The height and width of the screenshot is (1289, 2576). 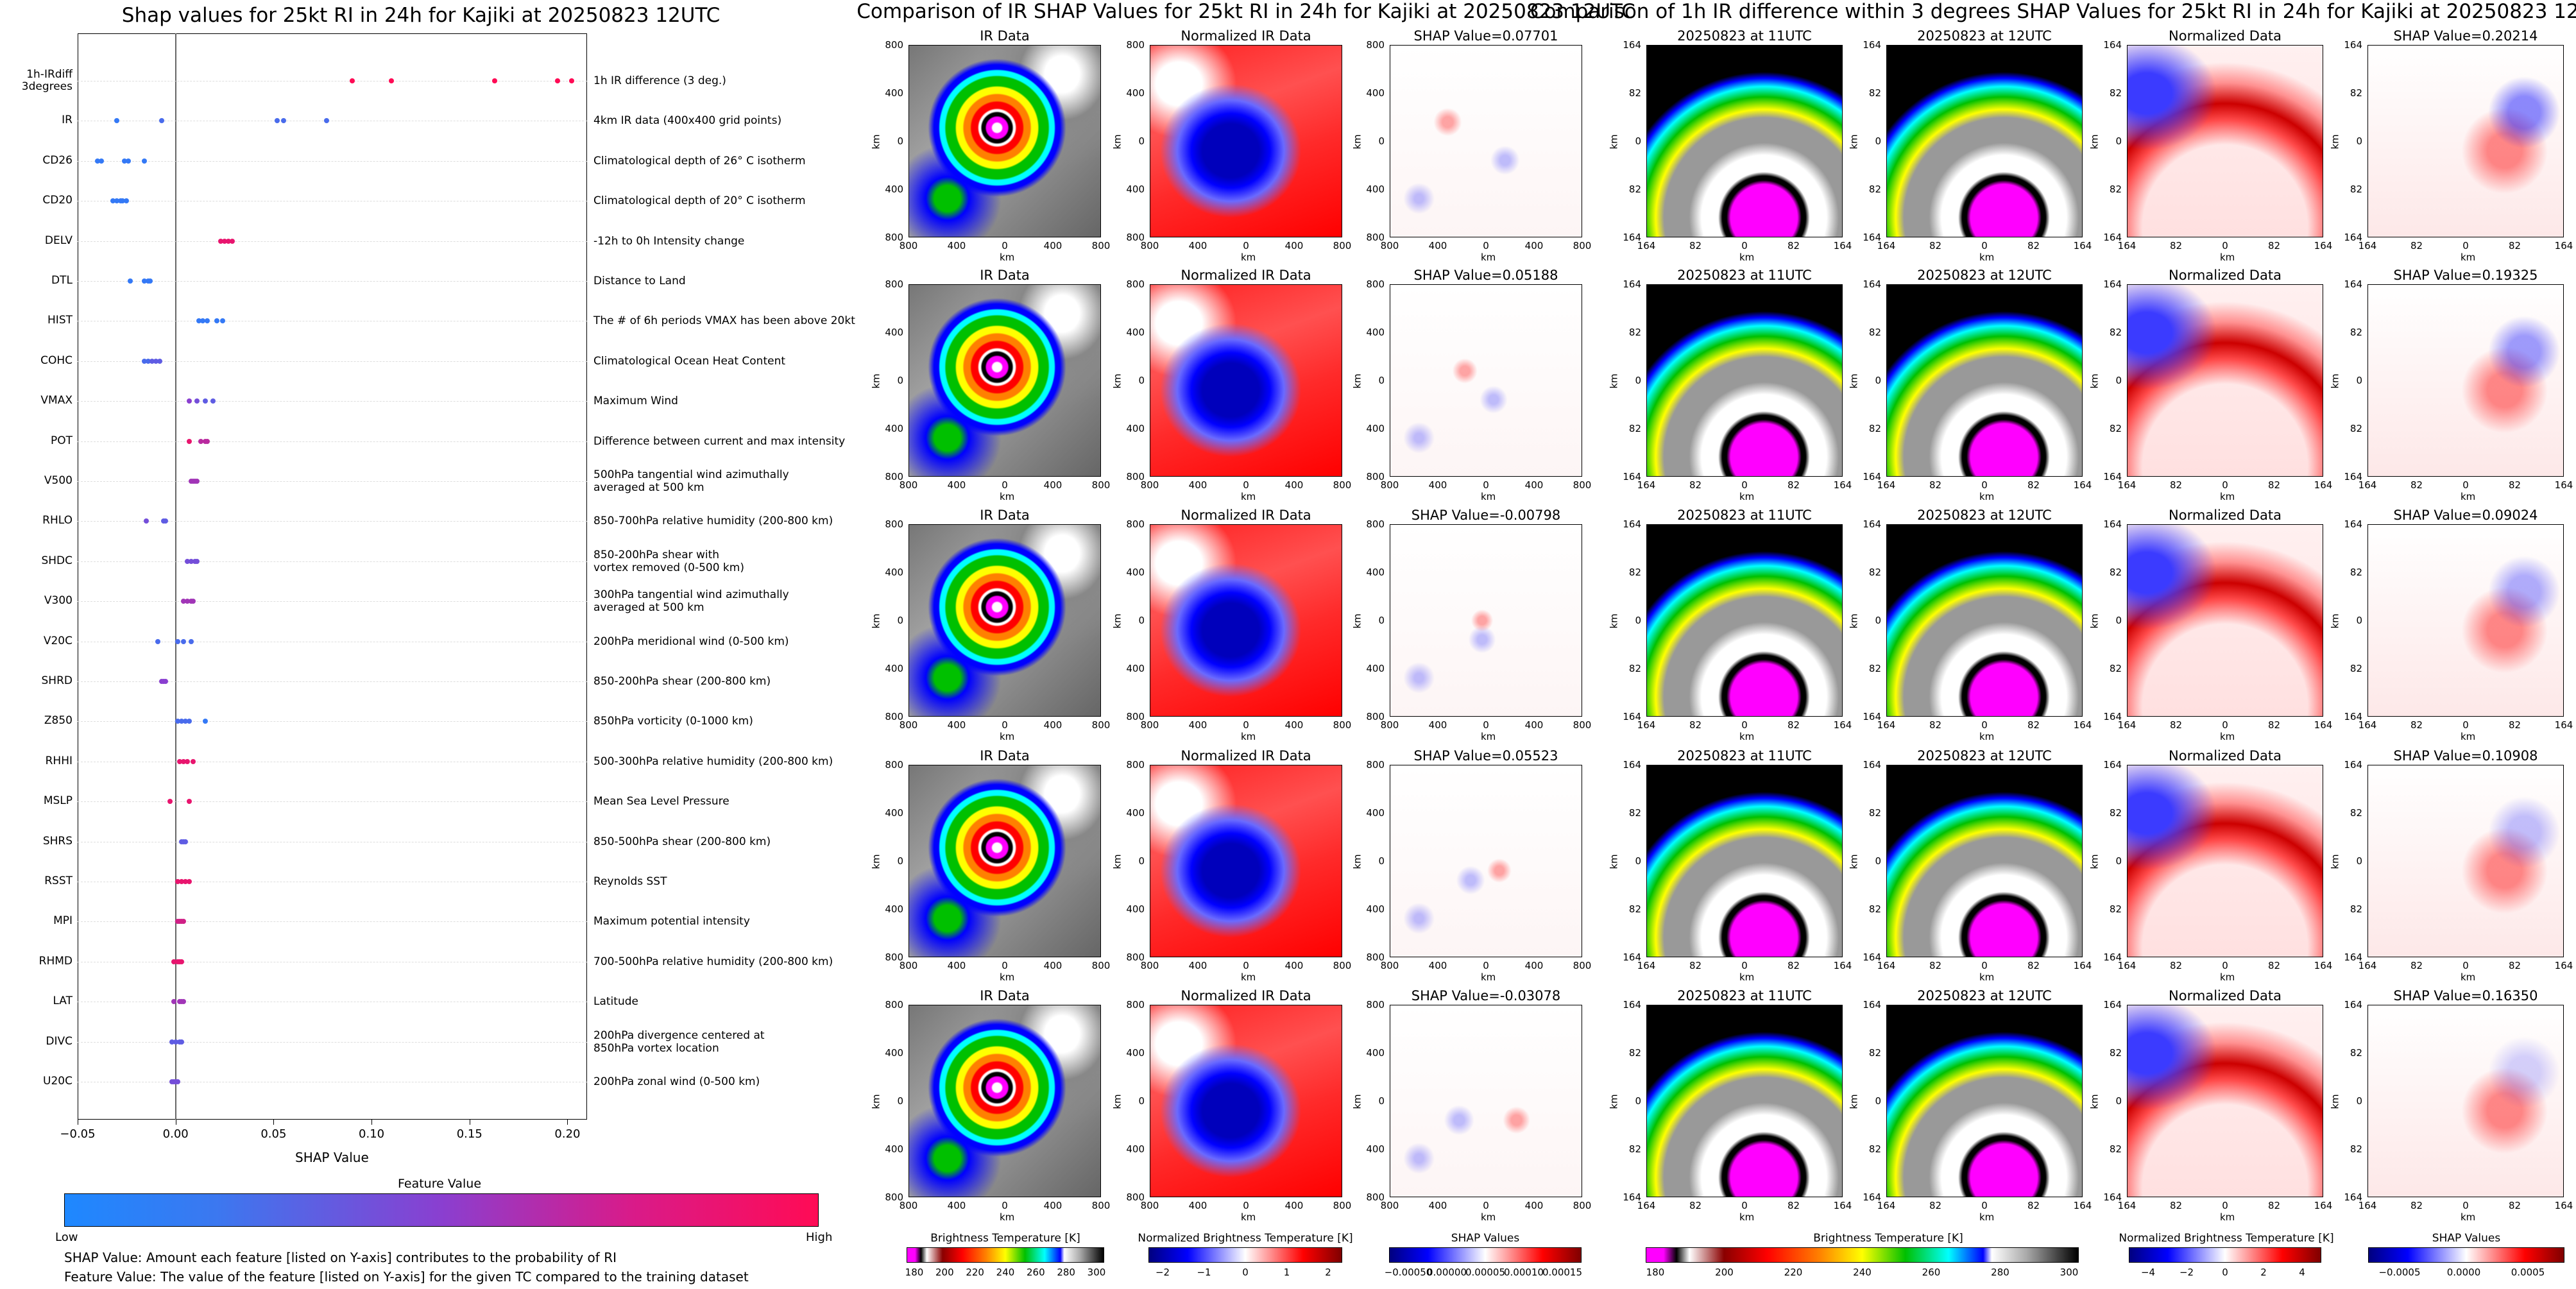 What do you see at coordinates (2465, 141) in the screenshot?
I see `diff-shap-panel` at bounding box center [2465, 141].